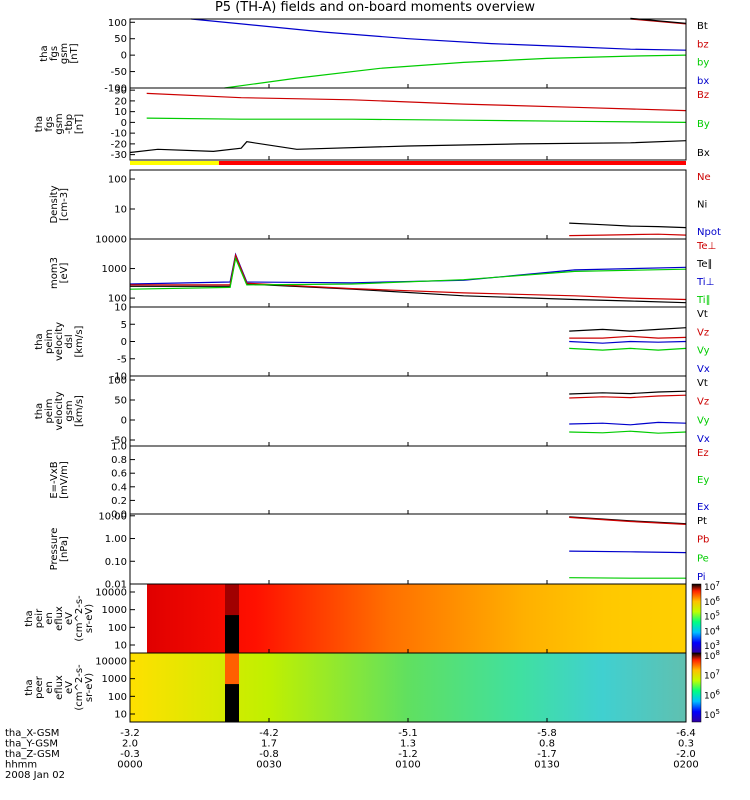  Describe the element at coordinates (703, 44) in the screenshot. I see `legend-entry: bz` at that location.